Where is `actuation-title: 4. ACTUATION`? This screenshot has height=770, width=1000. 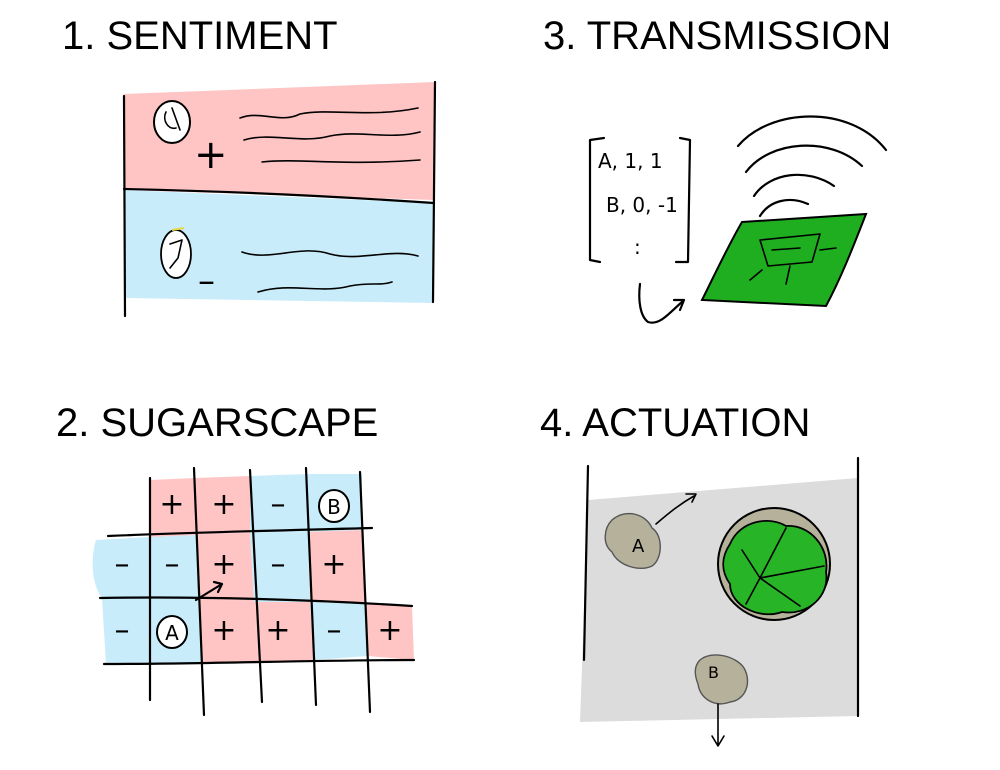 actuation-title: 4. ACTUATION is located at coordinates (675, 423).